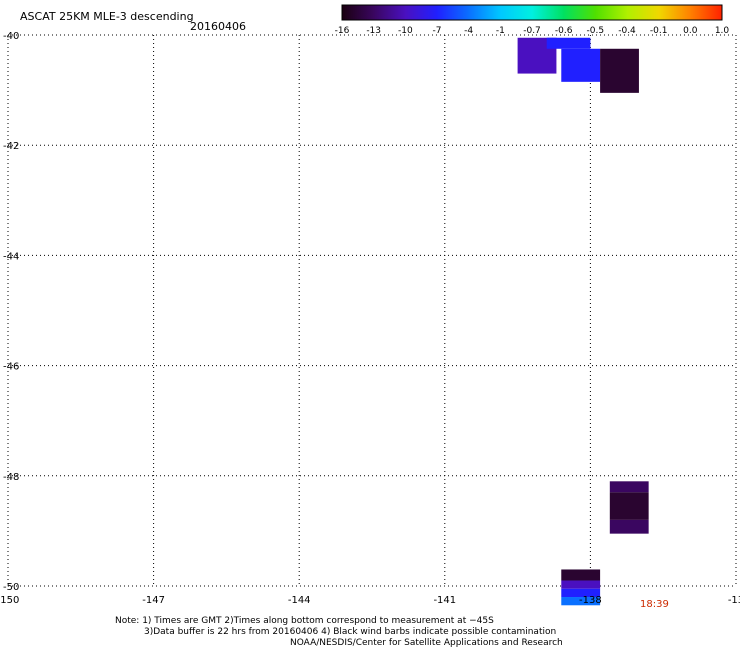 This screenshot has height=650, width=740. I want to click on x-tick-label: -138, so click(590, 600).